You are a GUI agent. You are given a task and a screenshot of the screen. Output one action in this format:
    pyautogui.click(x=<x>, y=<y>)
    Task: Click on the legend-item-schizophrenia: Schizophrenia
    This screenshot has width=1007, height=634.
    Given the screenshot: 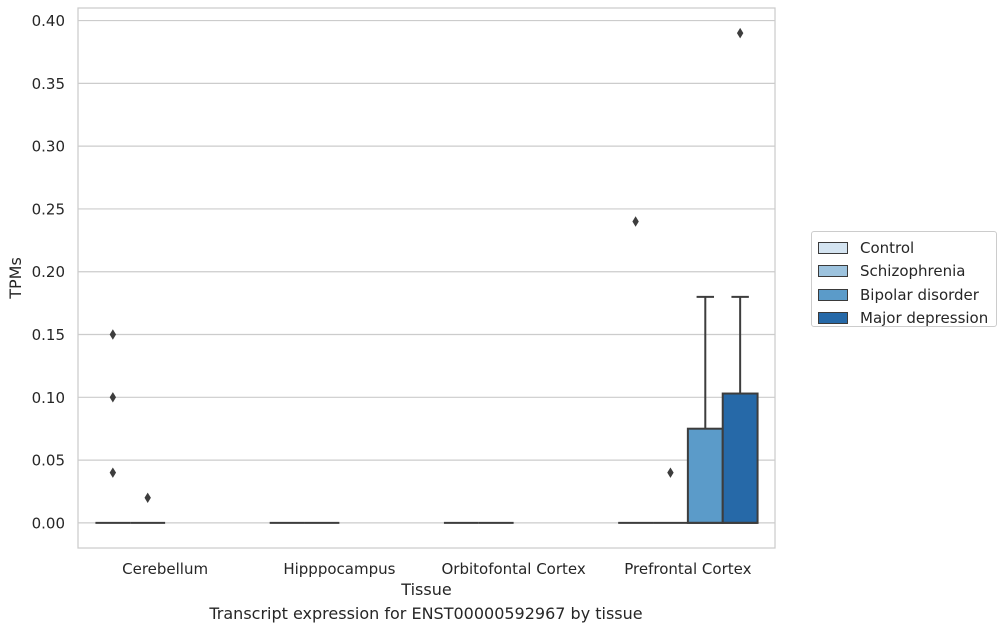 What is the action you would take?
    pyautogui.click(x=907, y=272)
    